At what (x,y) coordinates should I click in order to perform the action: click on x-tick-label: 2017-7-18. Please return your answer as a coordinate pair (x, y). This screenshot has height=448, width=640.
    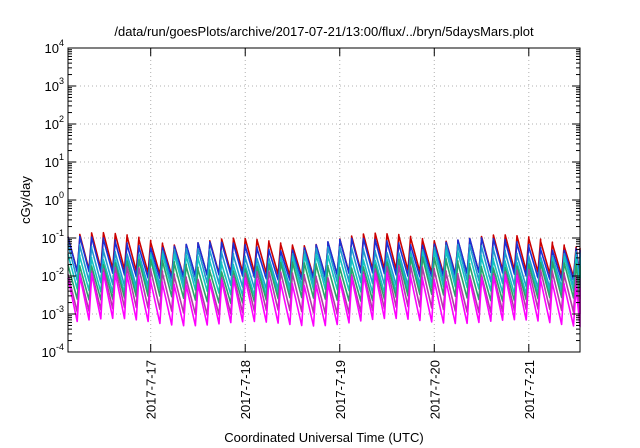
    Looking at the image, I should click on (245, 389).